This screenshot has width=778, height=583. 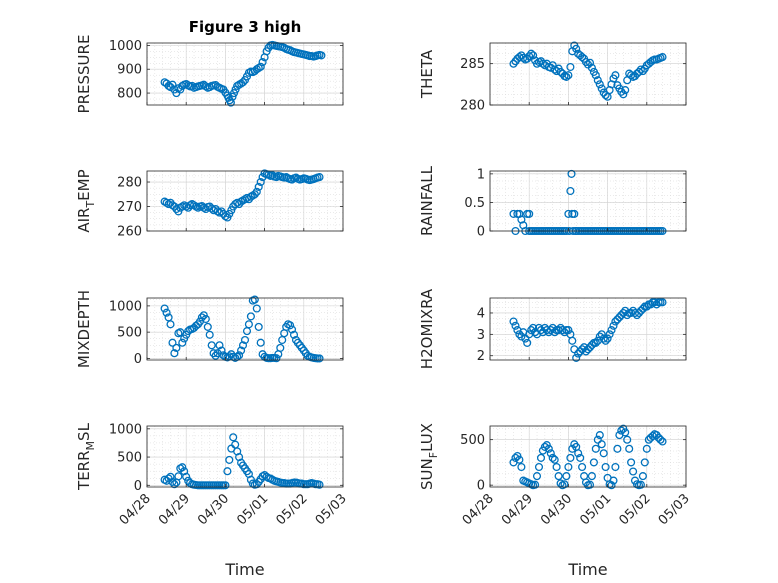 What do you see at coordinates (635, 509) in the screenshot?
I see `x-tick-label: 05/02` at bounding box center [635, 509].